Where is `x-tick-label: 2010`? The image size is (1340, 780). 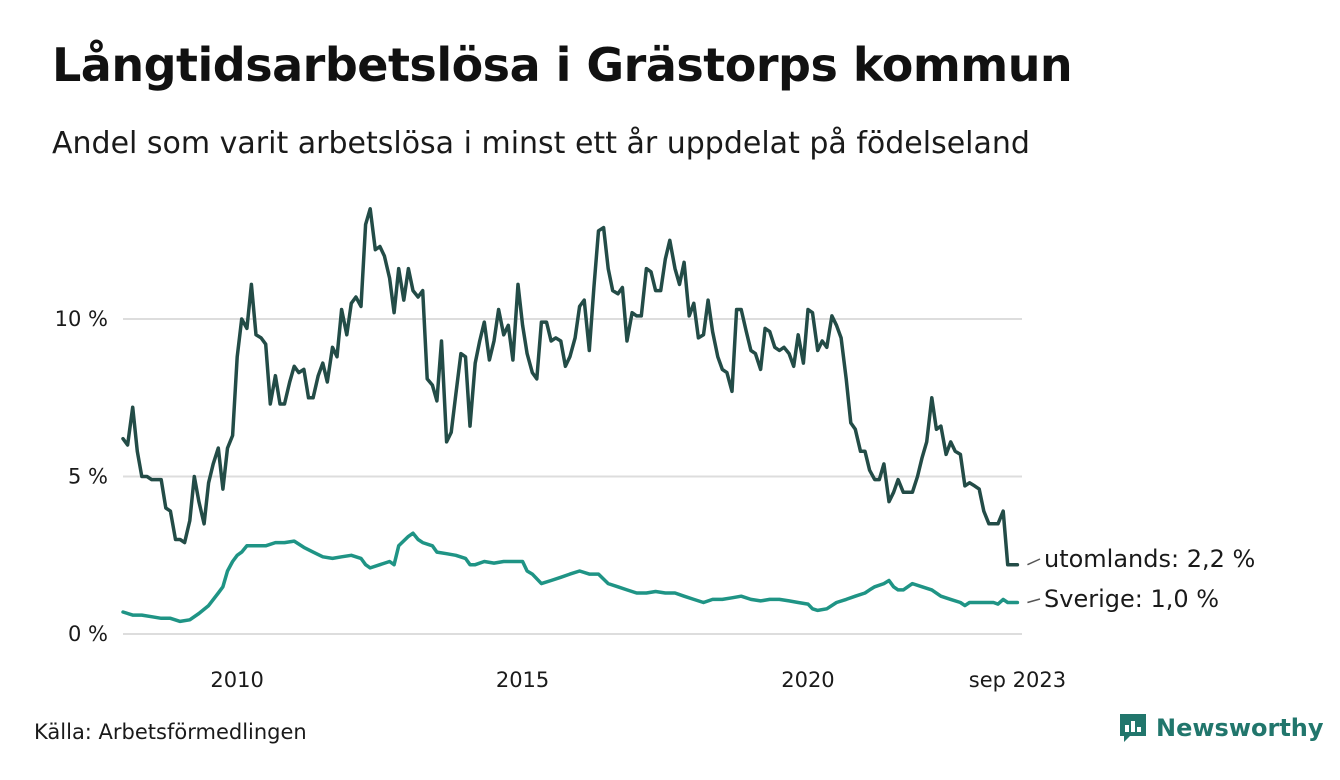 x-tick-label: 2010 is located at coordinates (236, 680).